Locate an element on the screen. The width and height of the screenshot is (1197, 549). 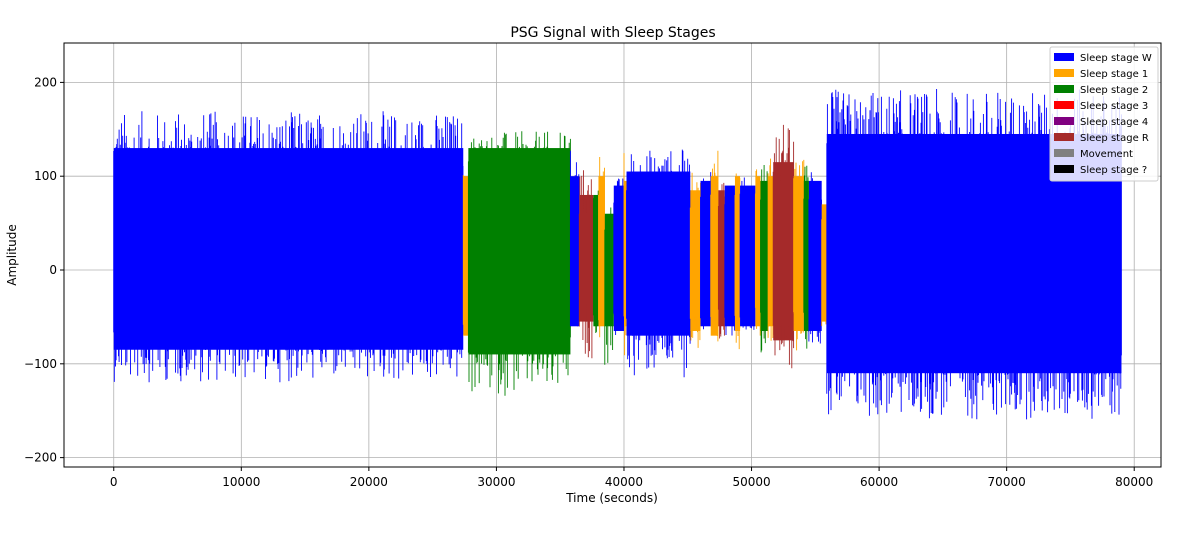
legend-label: Sleep stage 3 is located at coordinates (1114, 106).